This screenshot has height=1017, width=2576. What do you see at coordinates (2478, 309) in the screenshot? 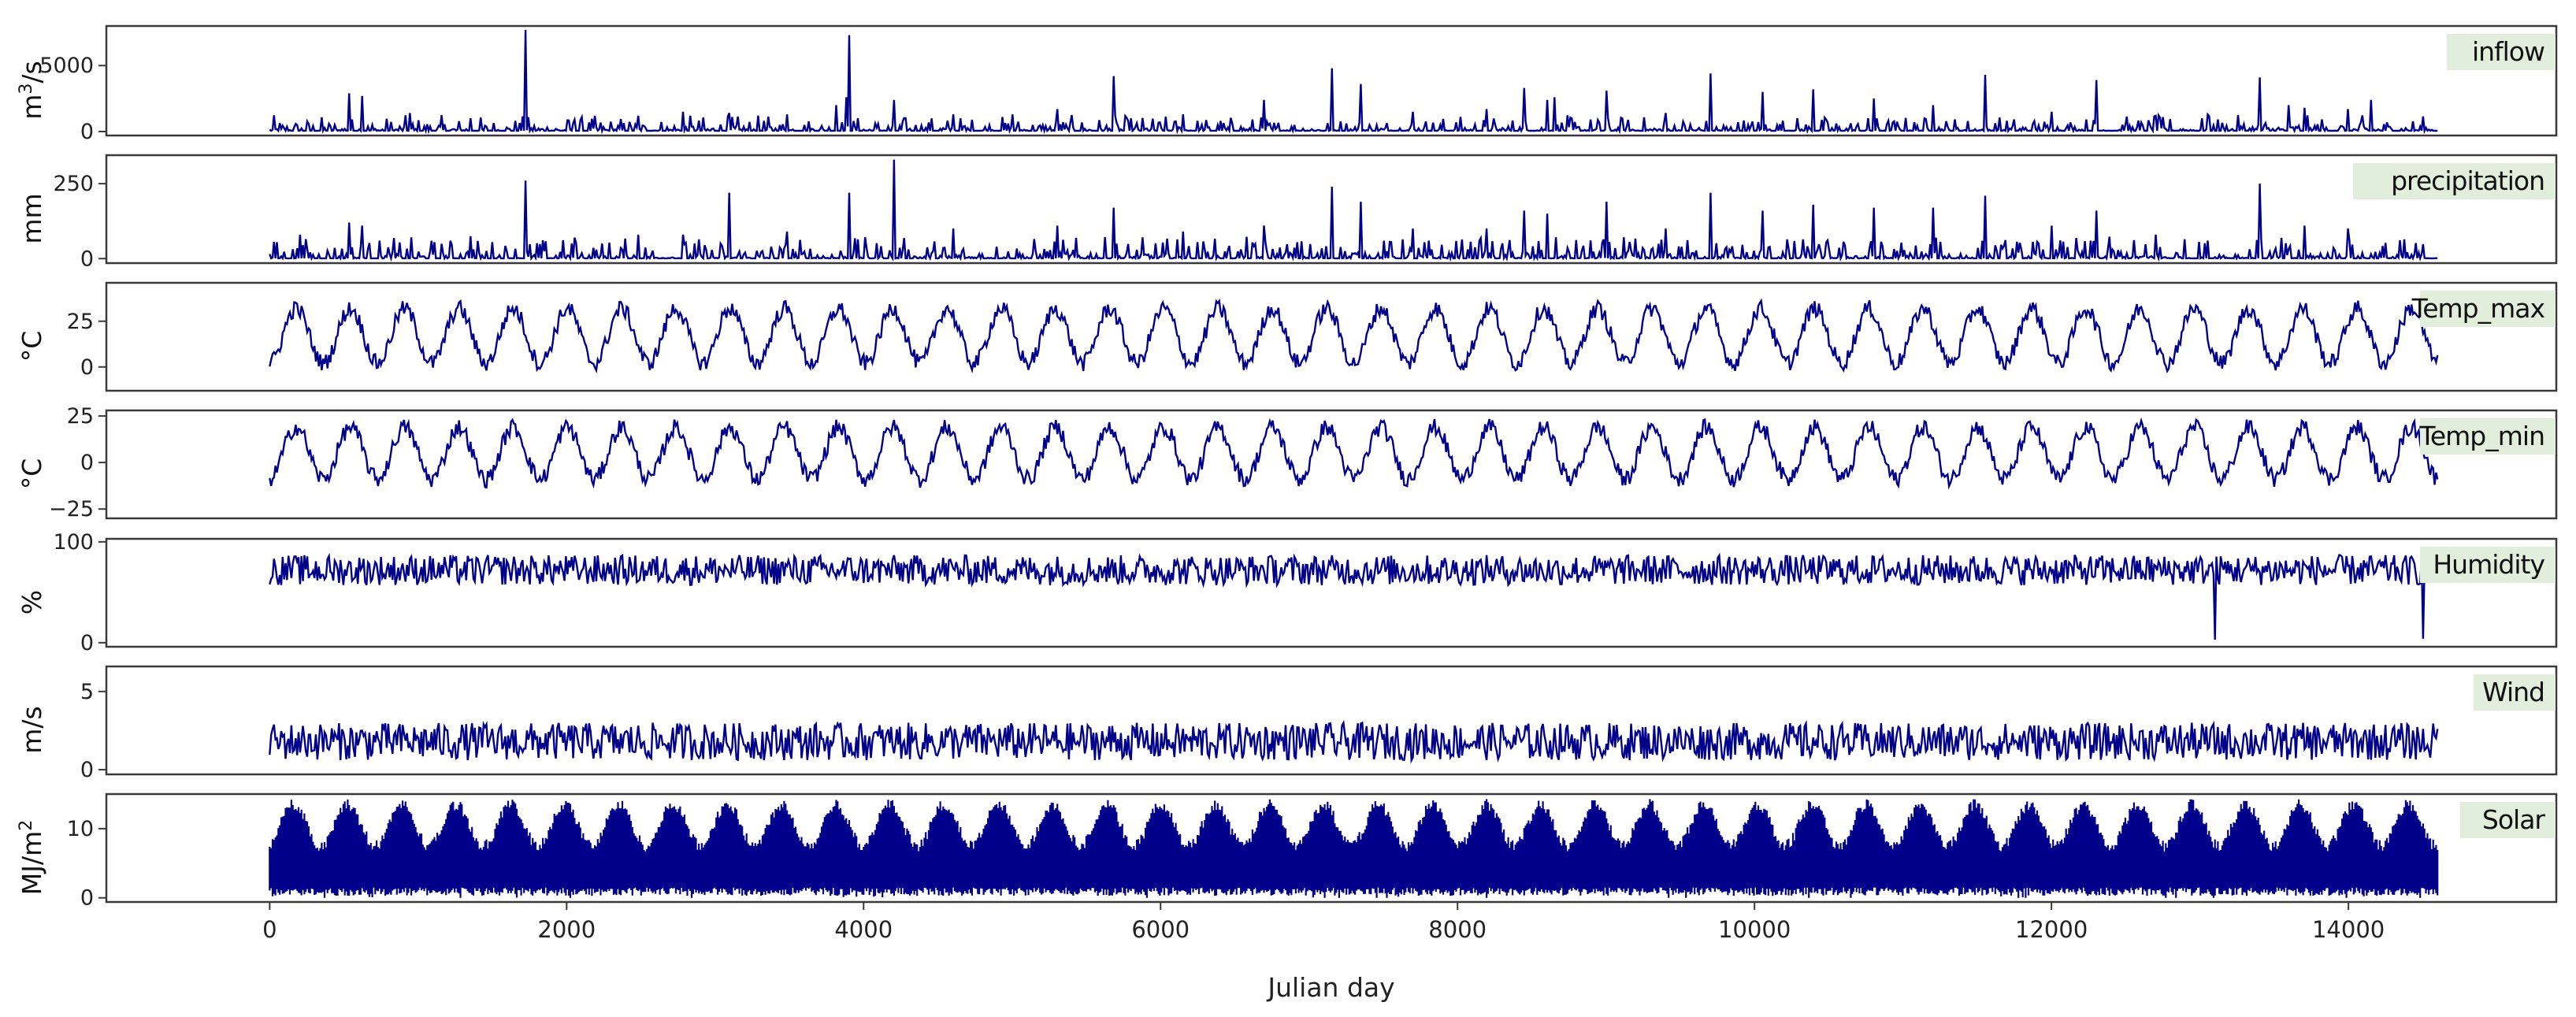
I see `panel-label: Temp_max` at bounding box center [2478, 309].